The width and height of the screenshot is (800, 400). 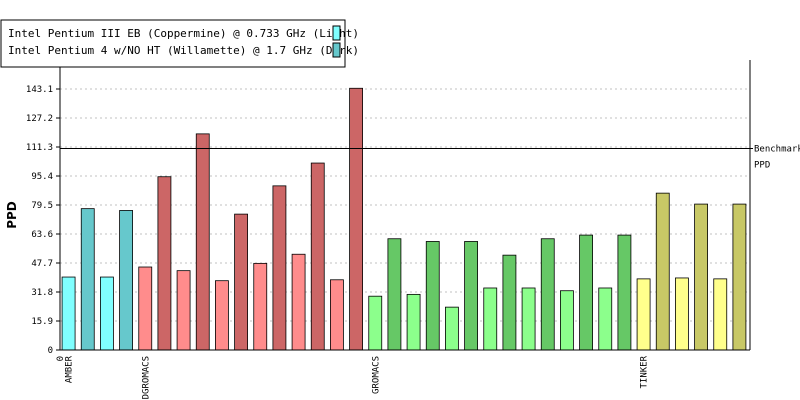 I want to click on x-tick-label: AMBER, so click(x=70, y=369).